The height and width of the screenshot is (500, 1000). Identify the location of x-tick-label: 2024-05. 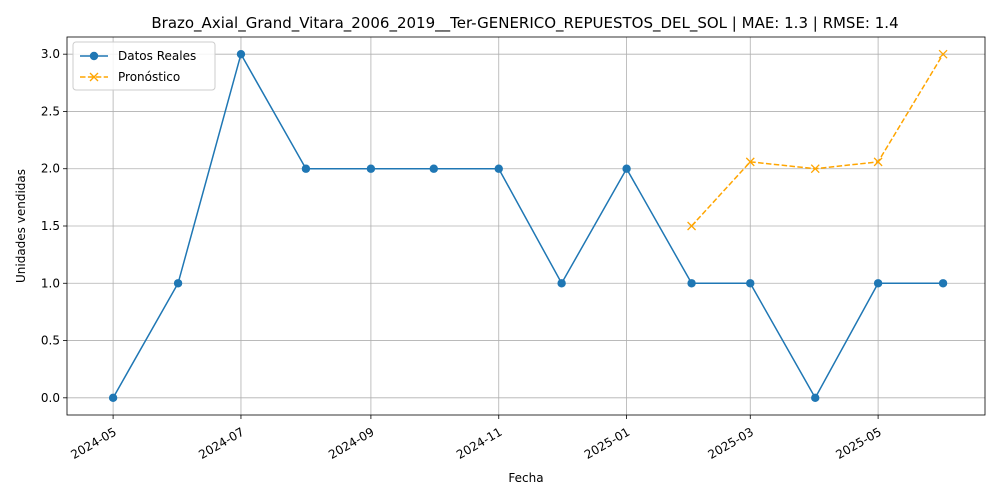
(93, 443).